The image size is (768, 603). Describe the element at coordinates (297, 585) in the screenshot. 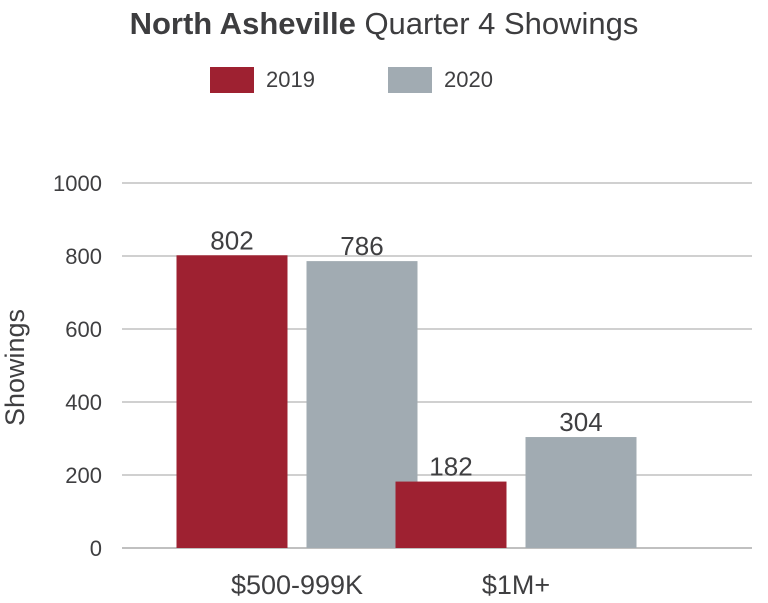

I see `x-category-label-0: $500-999K` at that location.